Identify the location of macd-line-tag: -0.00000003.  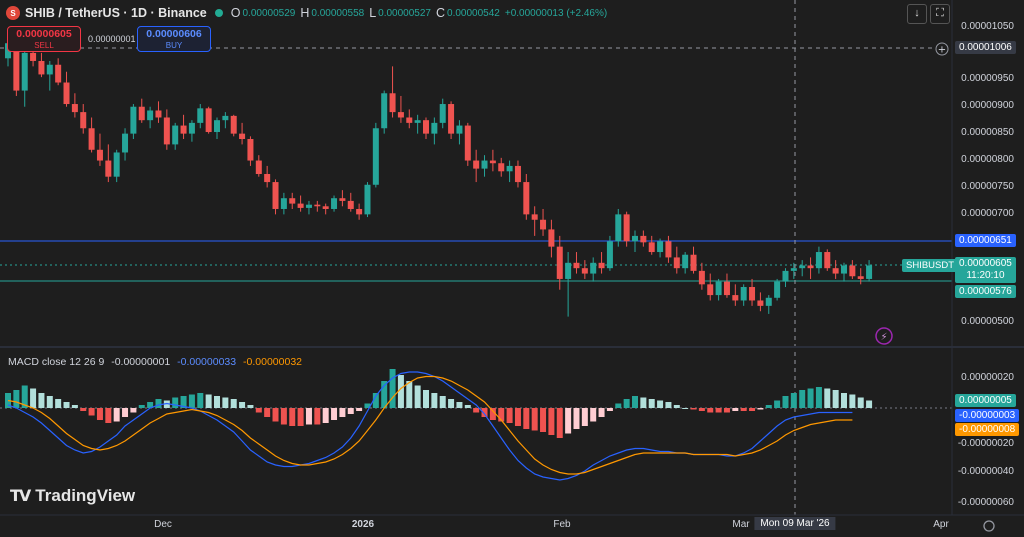
(987, 415).